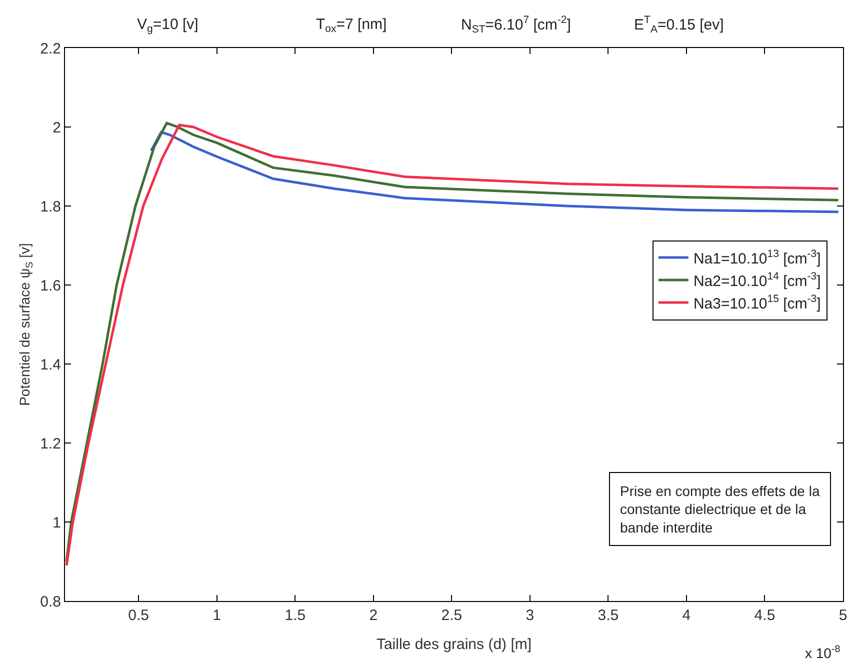 This screenshot has width=858, height=663. What do you see at coordinates (451, 615) in the screenshot?
I see `x-tick-label: 2.5` at bounding box center [451, 615].